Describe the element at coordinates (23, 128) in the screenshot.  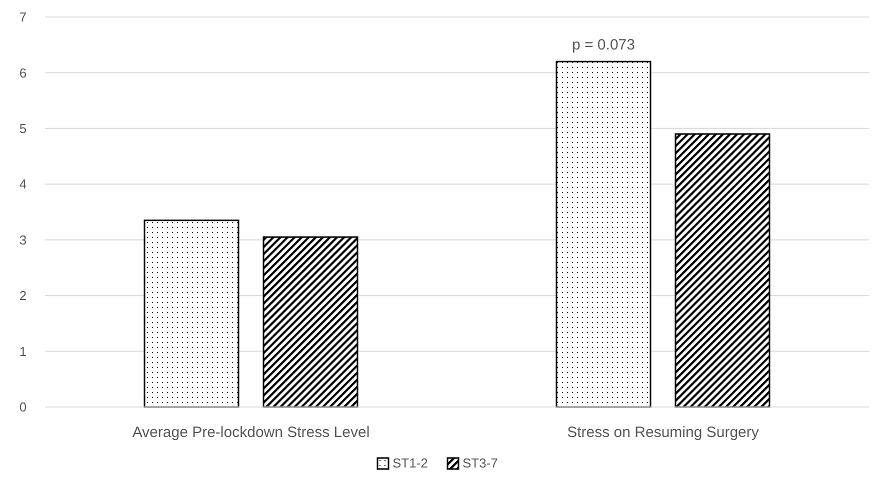
I see `y-tick-label: 5` at that location.